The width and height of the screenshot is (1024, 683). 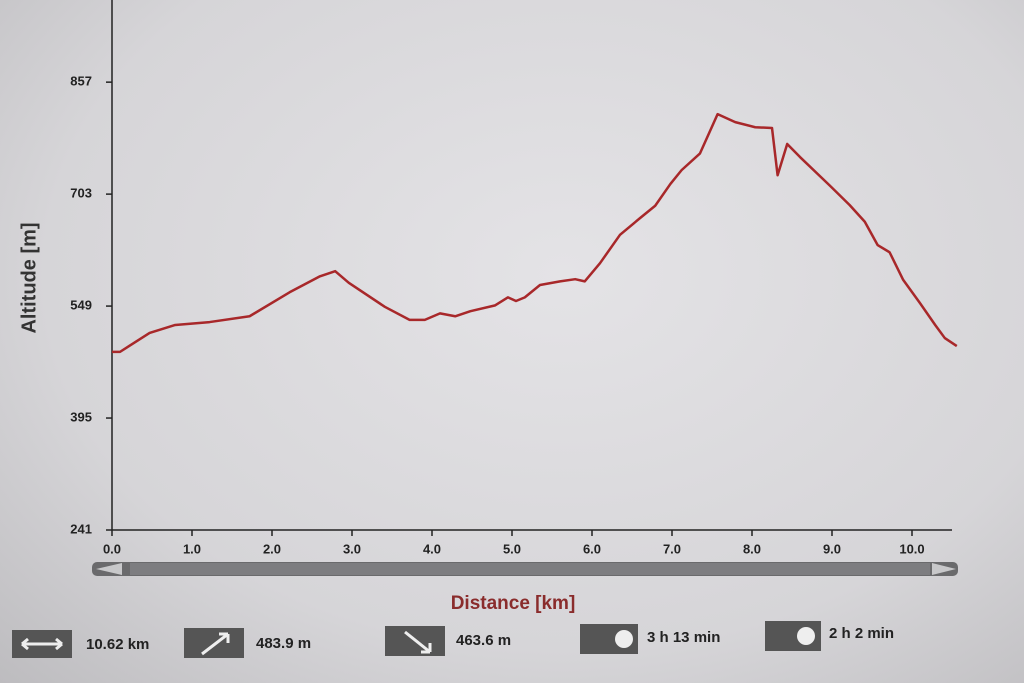 I want to click on descent: 463.6 m, so click(x=483, y=640).